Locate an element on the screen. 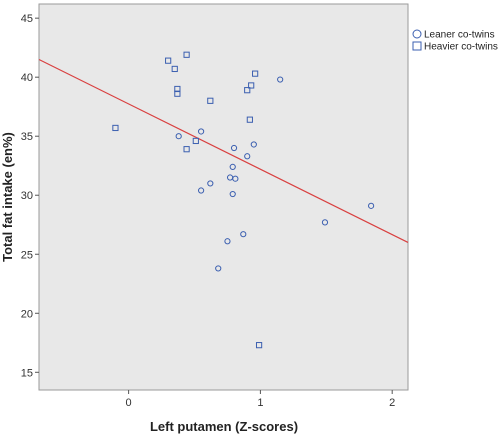 This screenshot has width=500, height=439. y-tick-label: 35 is located at coordinates (27, 137).